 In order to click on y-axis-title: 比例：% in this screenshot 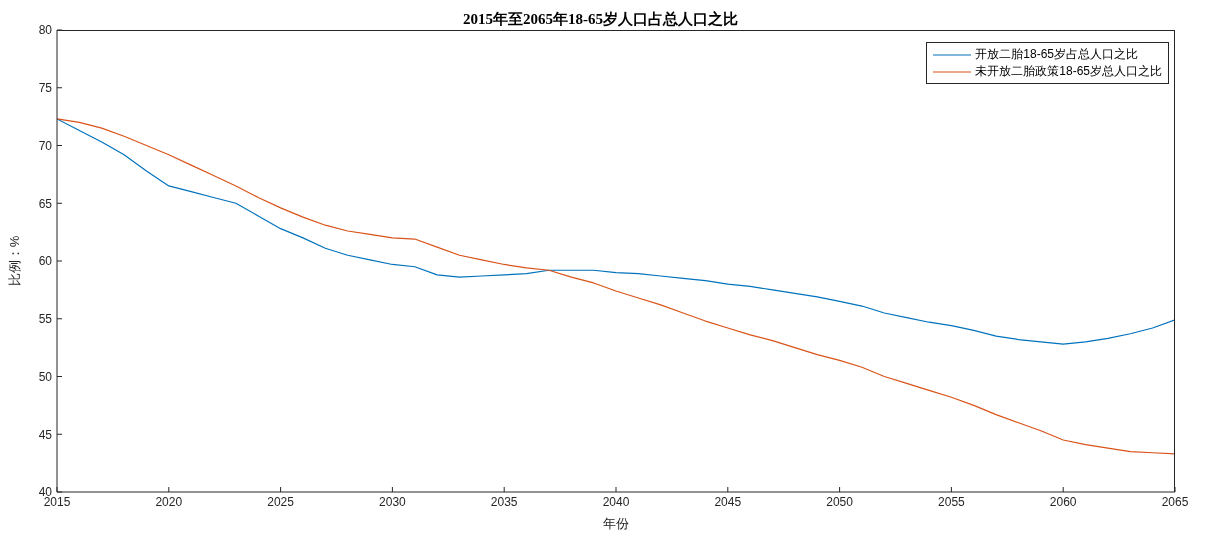, I will do `click(14, 261)`.